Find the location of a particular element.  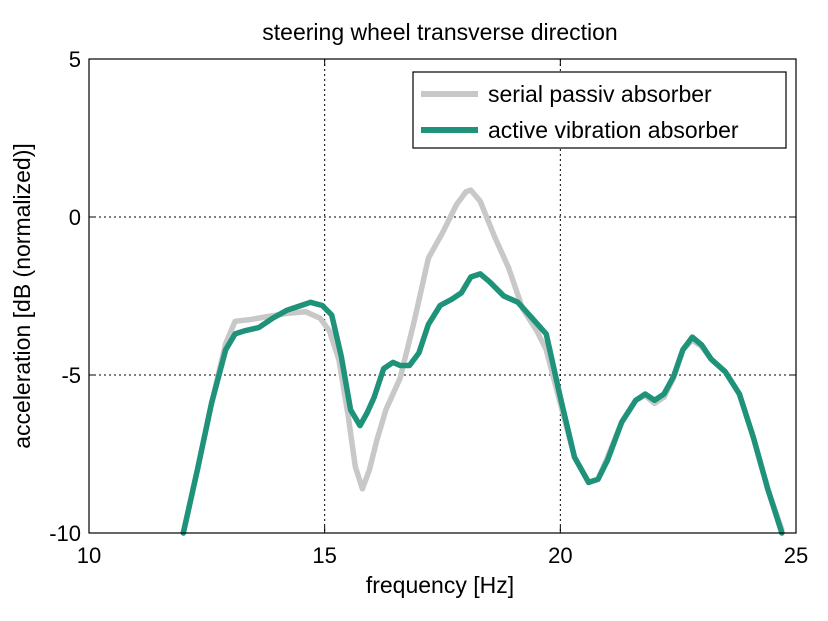

y-tick-label: -5 is located at coordinates (71, 375).